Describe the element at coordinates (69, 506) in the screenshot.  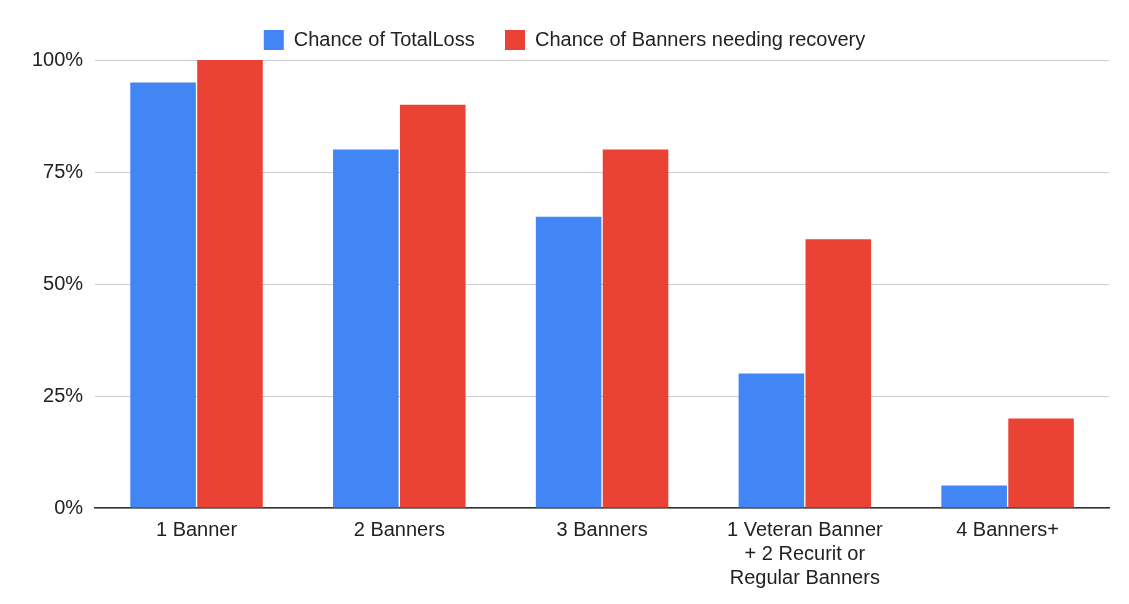
I see `y-tick-label: 0%` at that location.